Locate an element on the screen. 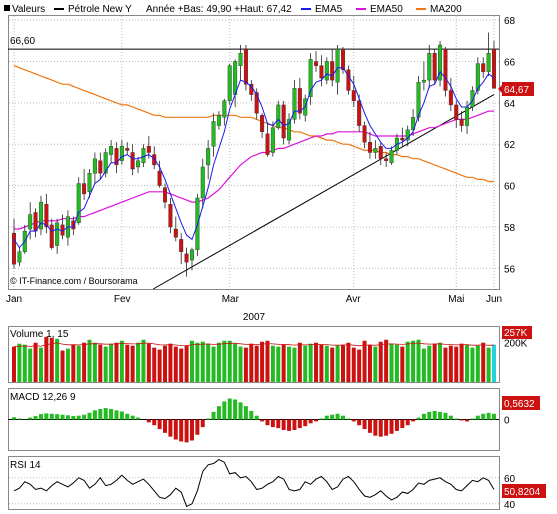  volume-bars is located at coordinates (254, 359).